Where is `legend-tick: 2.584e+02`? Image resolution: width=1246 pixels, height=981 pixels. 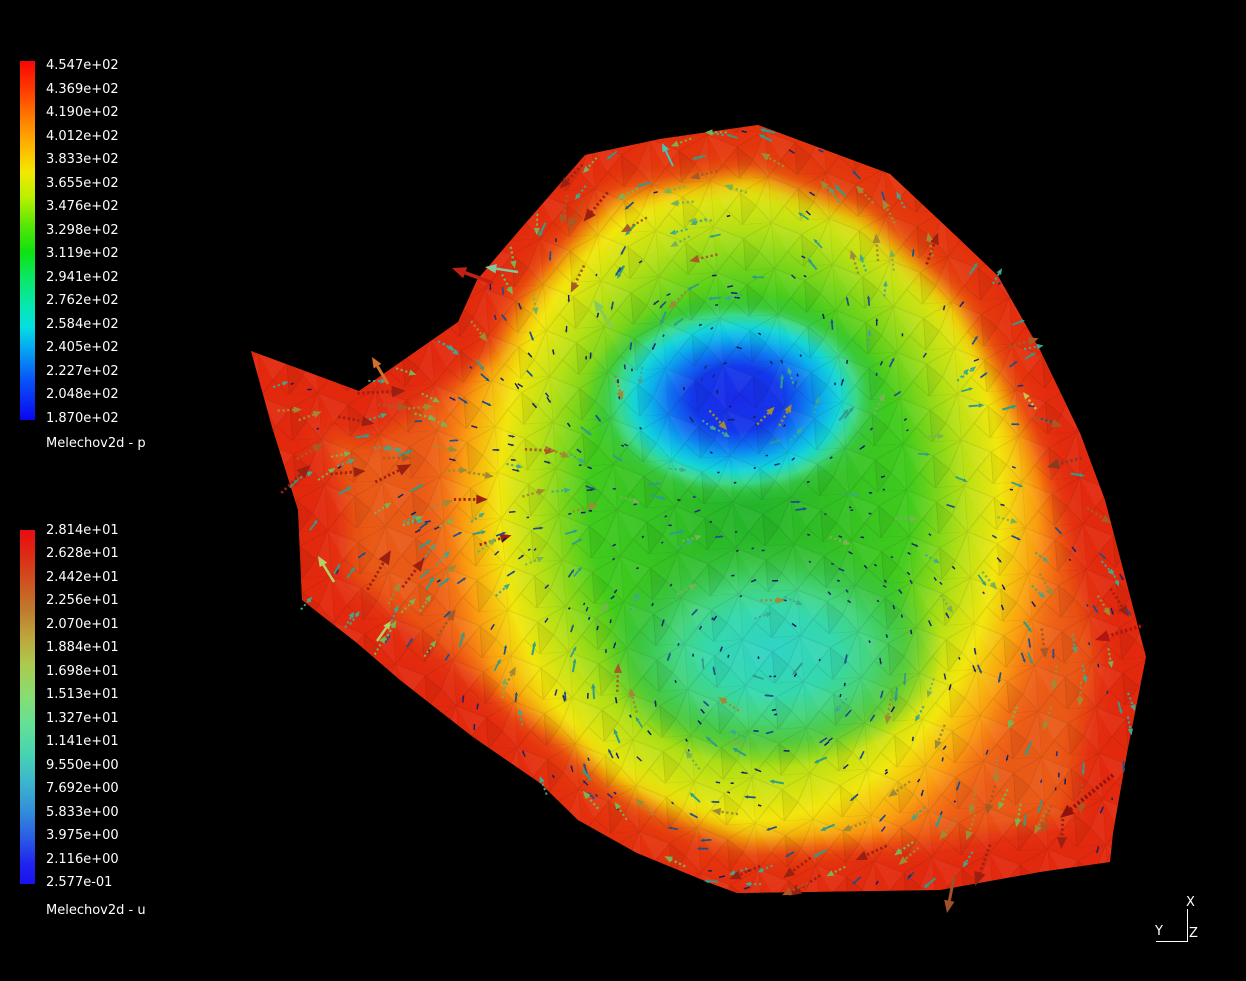
legend-tick: 2.584e+02 is located at coordinates (82, 324).